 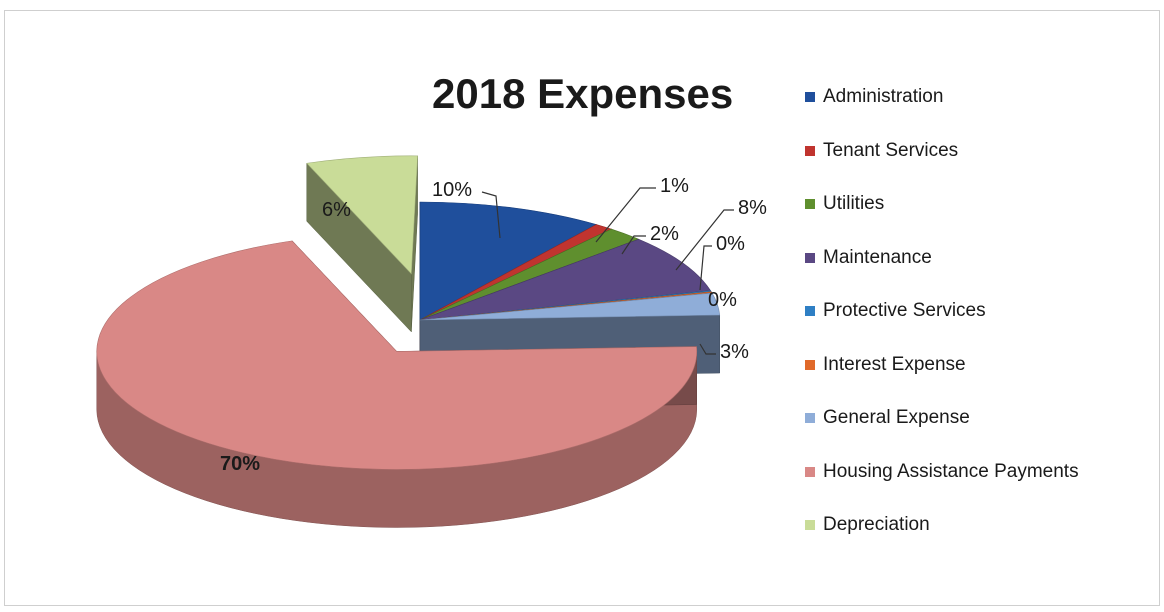 I want to click on legend-label: Interest Expense, so click(x=894, y=364).